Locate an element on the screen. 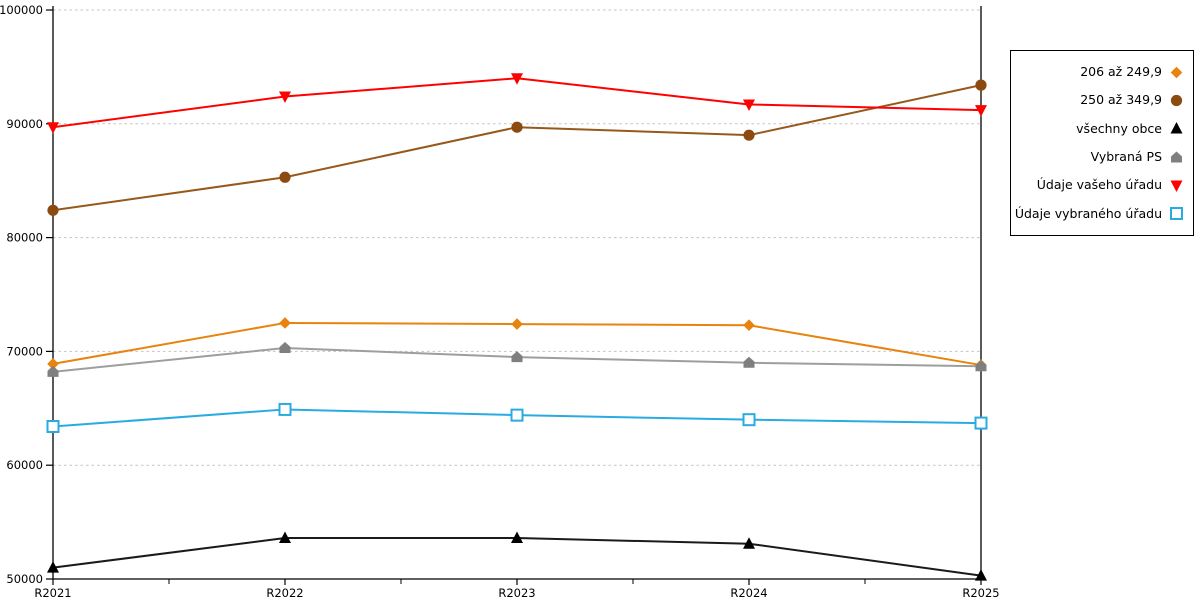  y-tick-label: 80000 is located at coordinates (24, 238).